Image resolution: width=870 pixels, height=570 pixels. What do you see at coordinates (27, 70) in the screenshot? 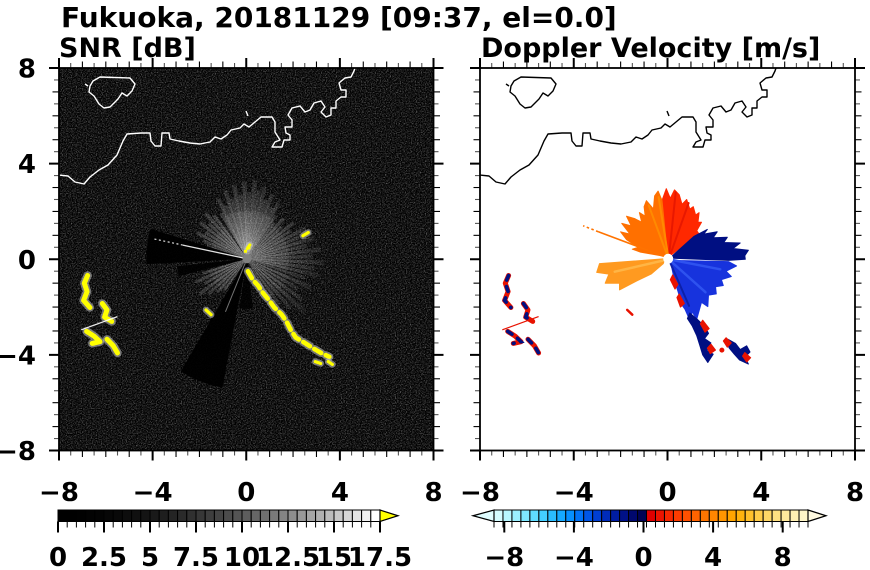
I see `y-tick-label: 8` at bounding box center [27, 70].